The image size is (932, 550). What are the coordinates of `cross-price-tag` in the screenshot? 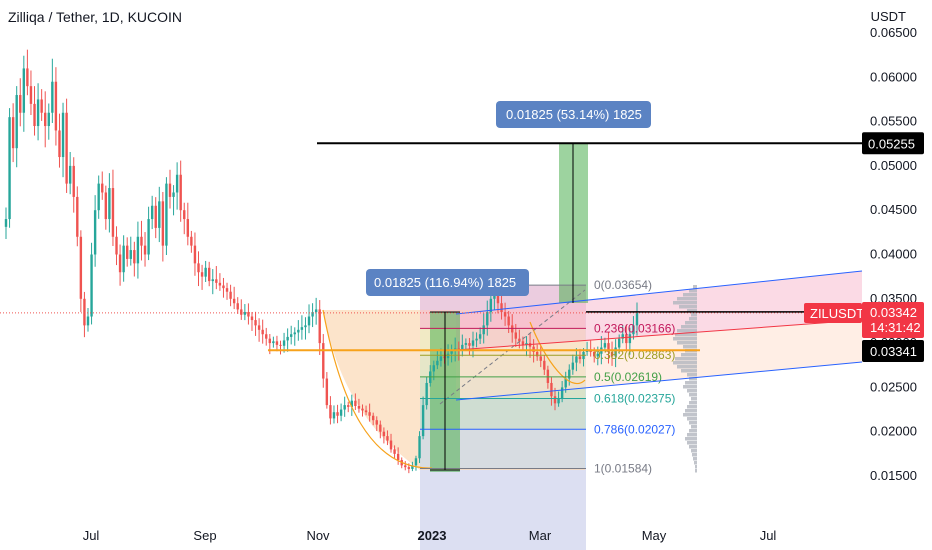 It's located at (893, 320).